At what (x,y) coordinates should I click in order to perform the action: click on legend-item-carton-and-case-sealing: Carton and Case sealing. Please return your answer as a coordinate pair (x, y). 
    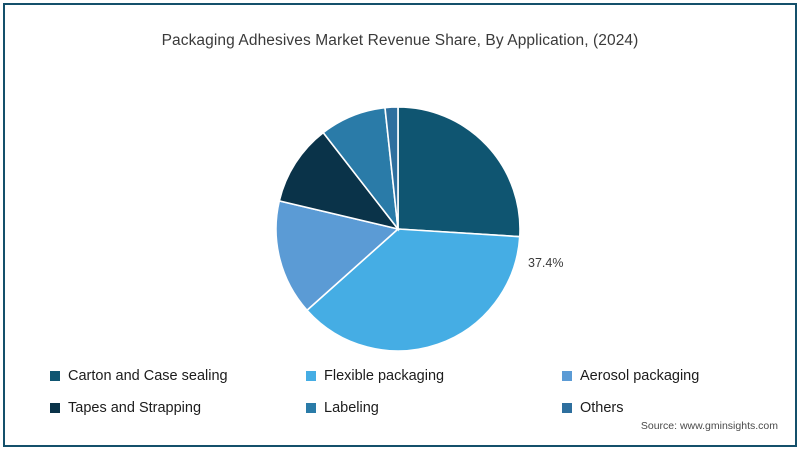
    Looking at the image, I should click on (178, 376).